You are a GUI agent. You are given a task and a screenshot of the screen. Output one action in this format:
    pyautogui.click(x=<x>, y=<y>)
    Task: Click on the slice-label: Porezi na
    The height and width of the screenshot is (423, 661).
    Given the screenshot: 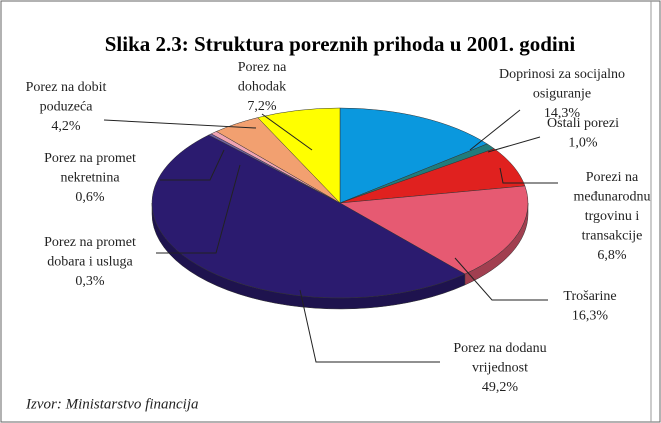 What is the action you would take?
    pyautogui.click(x=612, y=177)
    